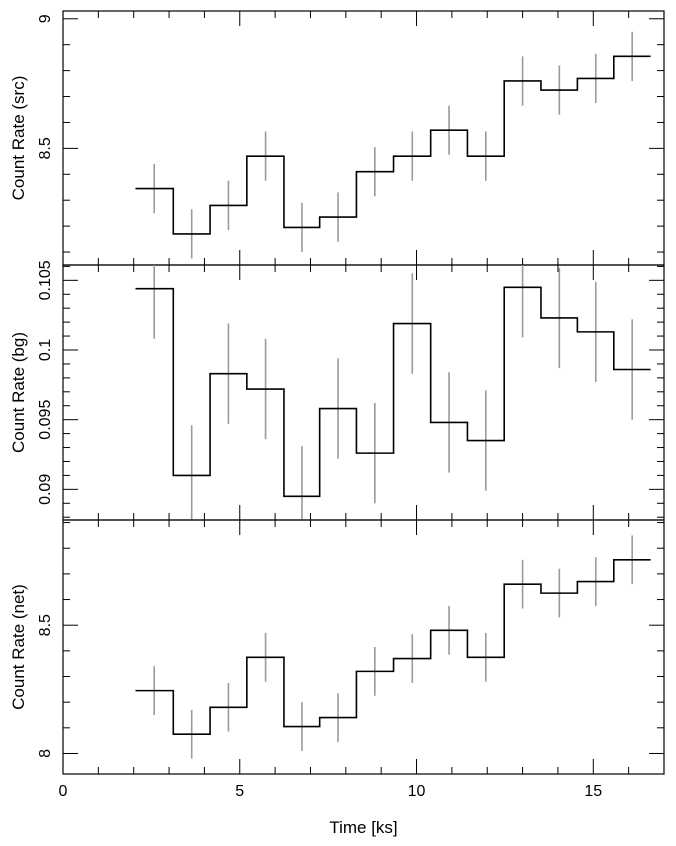  Describe the element at coordinates (417, 791) in the screenshot. I see `x-tick-label: 10` at that location.